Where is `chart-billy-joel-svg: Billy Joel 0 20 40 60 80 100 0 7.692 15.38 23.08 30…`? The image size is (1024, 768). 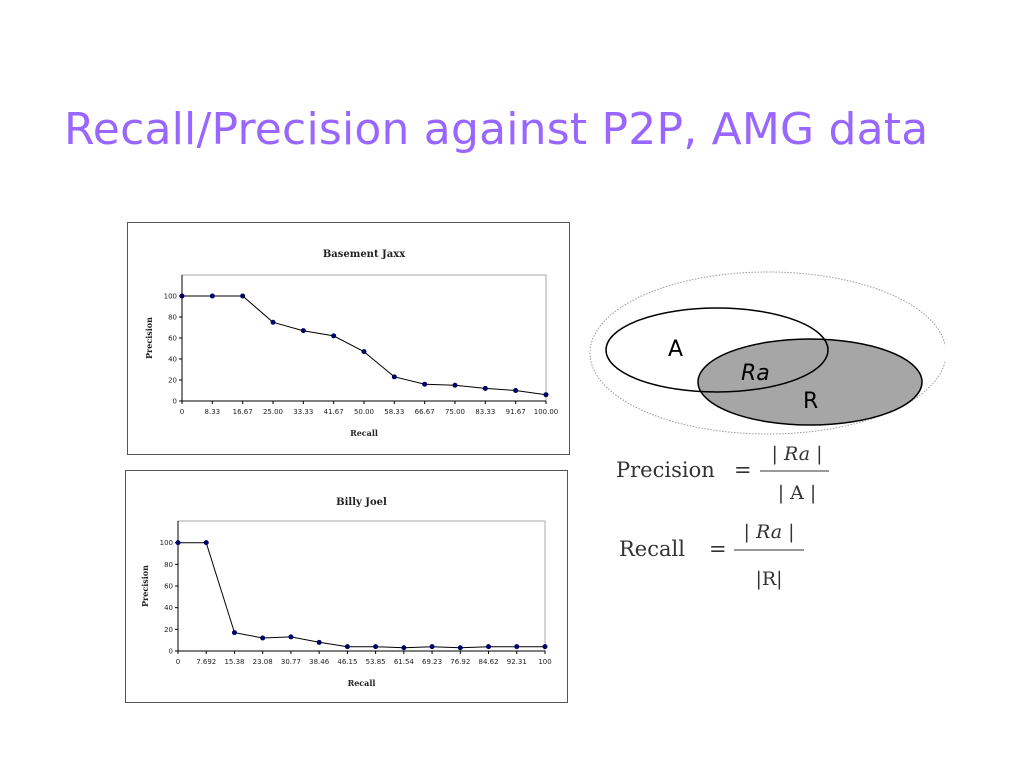
chart-billy-joel-svg: Billy Joel 0 20 40 60 80 100 0 7.692 15.38 23.08 30… is located at coordinates (346, 592).